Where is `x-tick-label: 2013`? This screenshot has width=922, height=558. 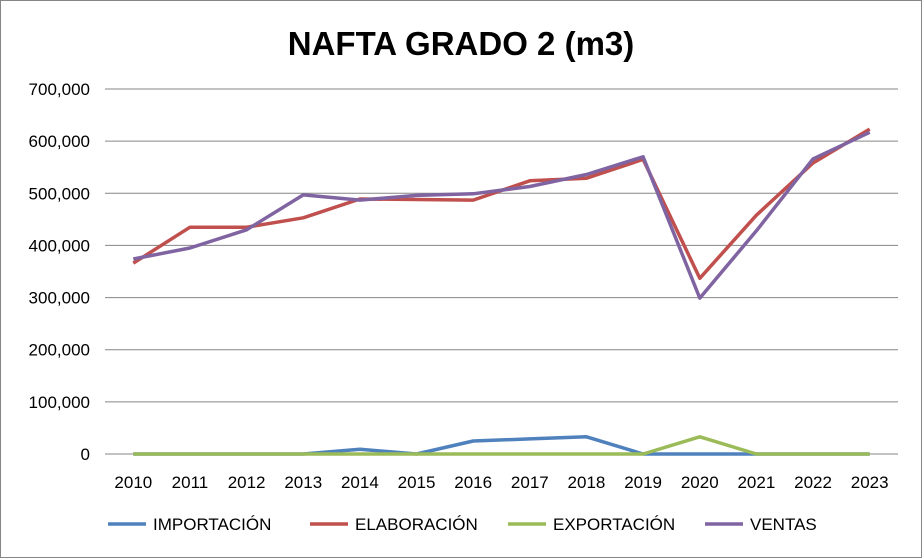
x-tick-label: 2013 is located at coordinates (303, 482).